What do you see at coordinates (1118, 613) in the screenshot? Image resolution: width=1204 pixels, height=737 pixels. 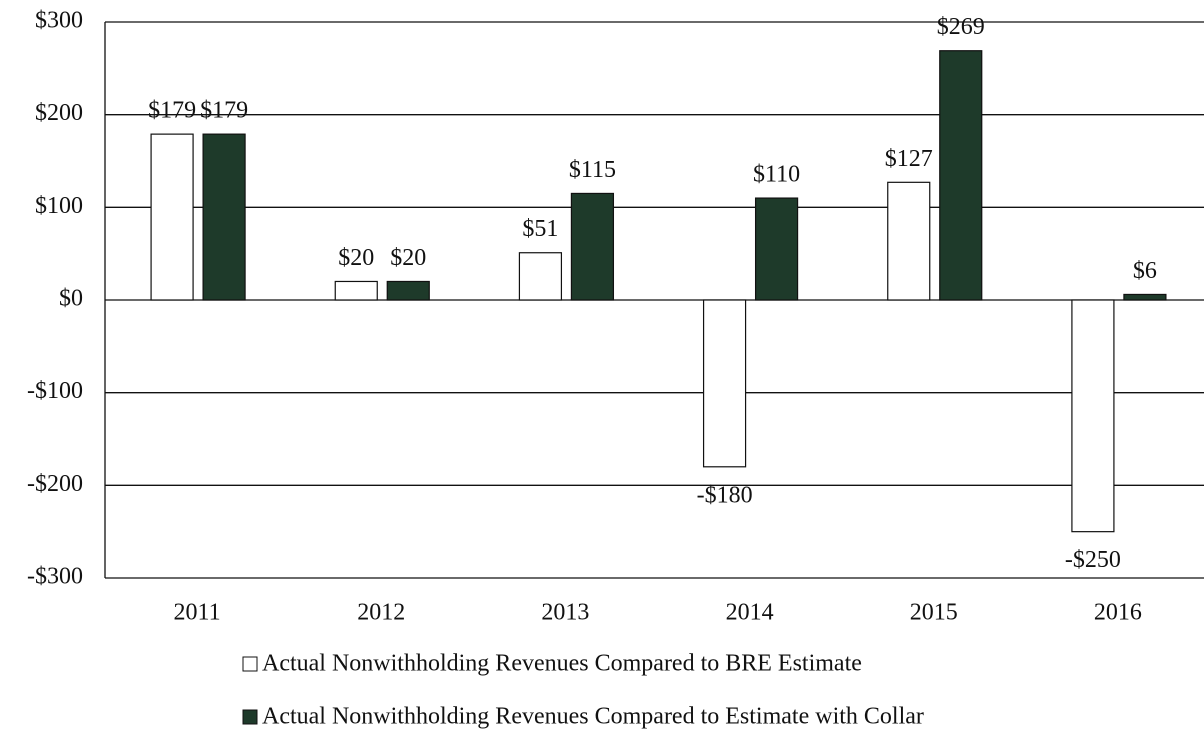 I see `x-tick-label: 2016` at bounding box center [1118, 613].